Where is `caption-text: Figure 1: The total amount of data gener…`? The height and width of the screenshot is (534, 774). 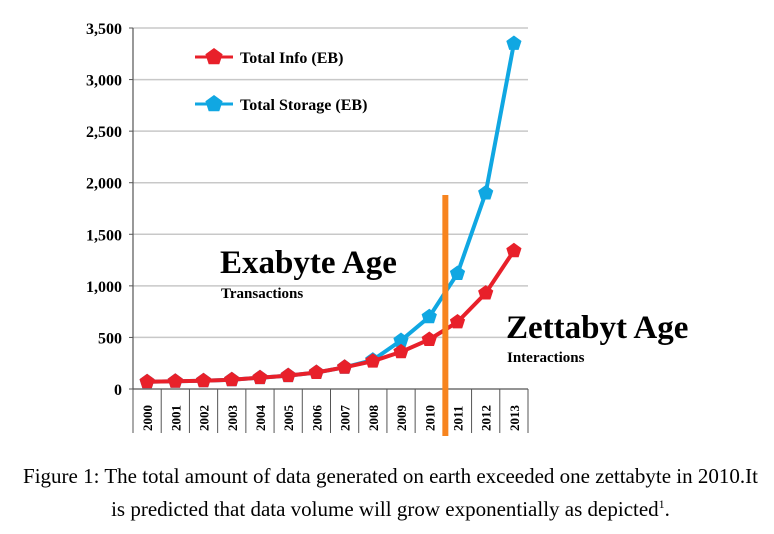 caption-text: Figure 1: The total amount of data gener… is located at coordinates (390, 492).